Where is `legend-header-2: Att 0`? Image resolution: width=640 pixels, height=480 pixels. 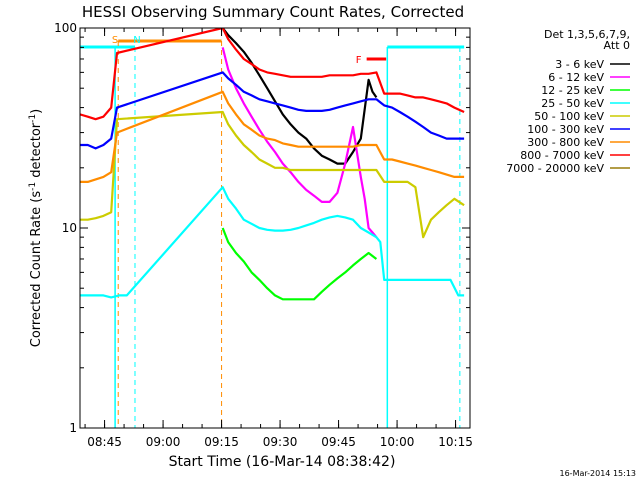 legend-header-2: Att 0 is located at coordinates (617, 45).